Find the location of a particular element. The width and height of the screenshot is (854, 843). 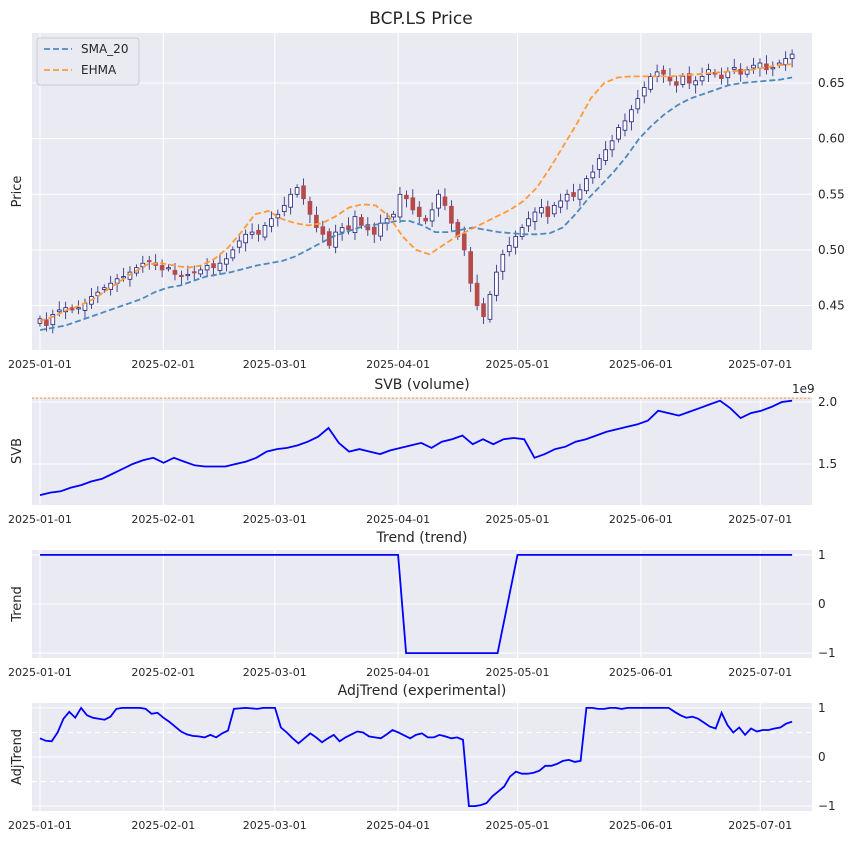

series-line-trend is located at coordinates (416, 604).